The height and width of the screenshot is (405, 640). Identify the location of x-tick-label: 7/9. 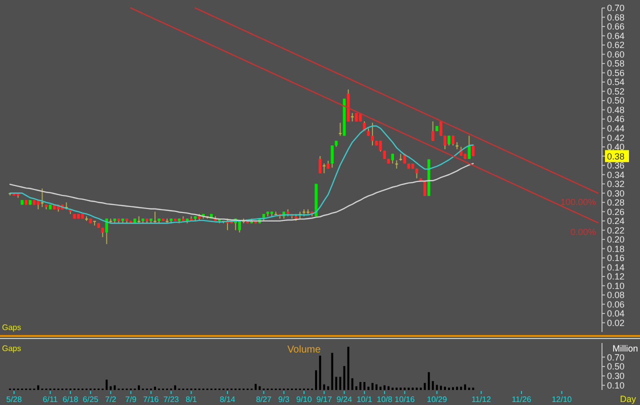
(131, 399).